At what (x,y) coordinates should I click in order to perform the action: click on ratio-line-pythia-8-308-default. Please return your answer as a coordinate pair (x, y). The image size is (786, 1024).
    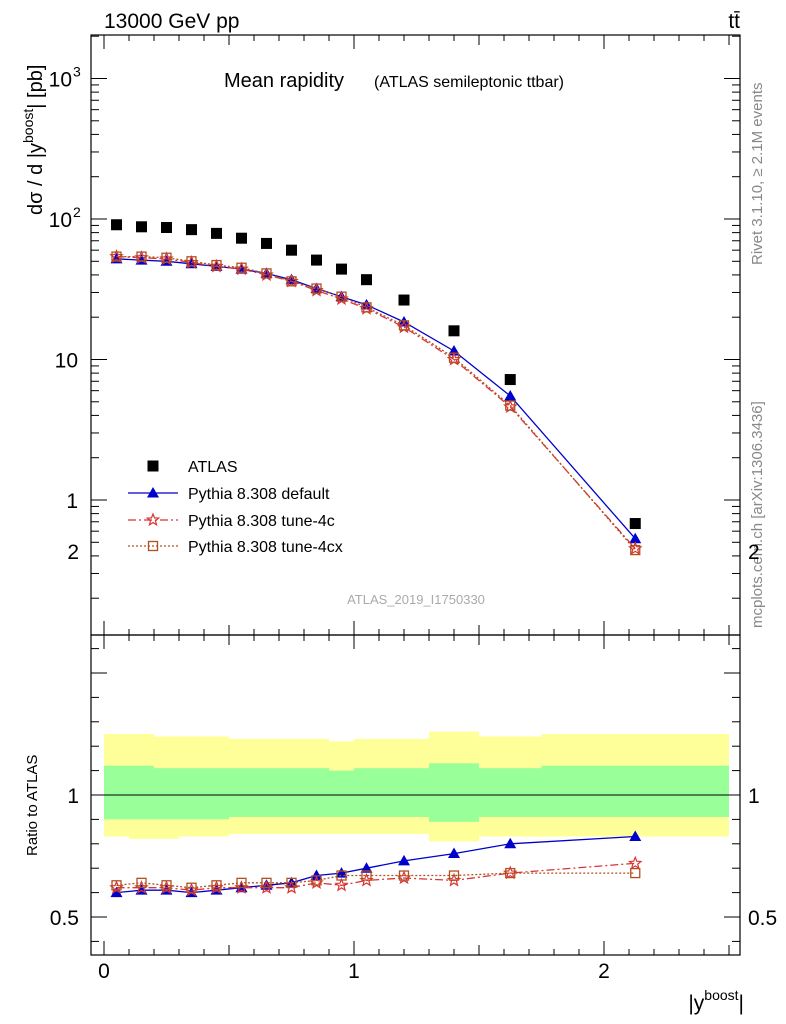
    Looking at the image, I should click on (376, 864).